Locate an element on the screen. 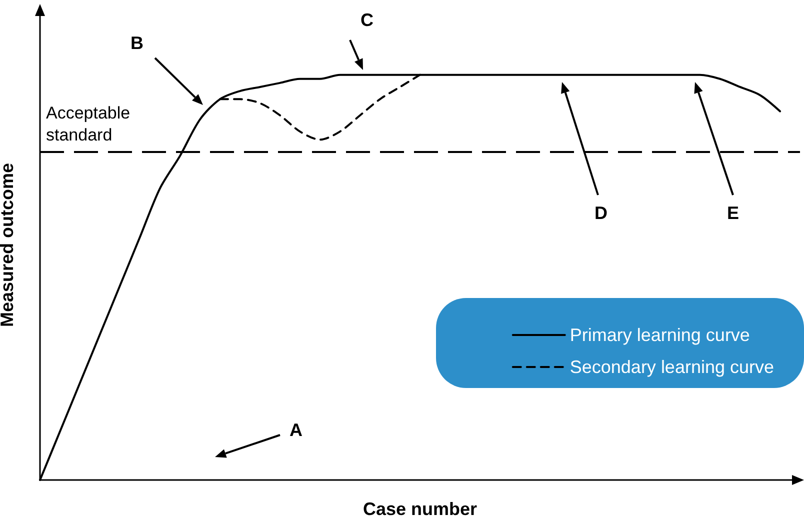 The image size is (804, 516). ref-line-label: Acceptable standard is located at coordinates (90, 123).